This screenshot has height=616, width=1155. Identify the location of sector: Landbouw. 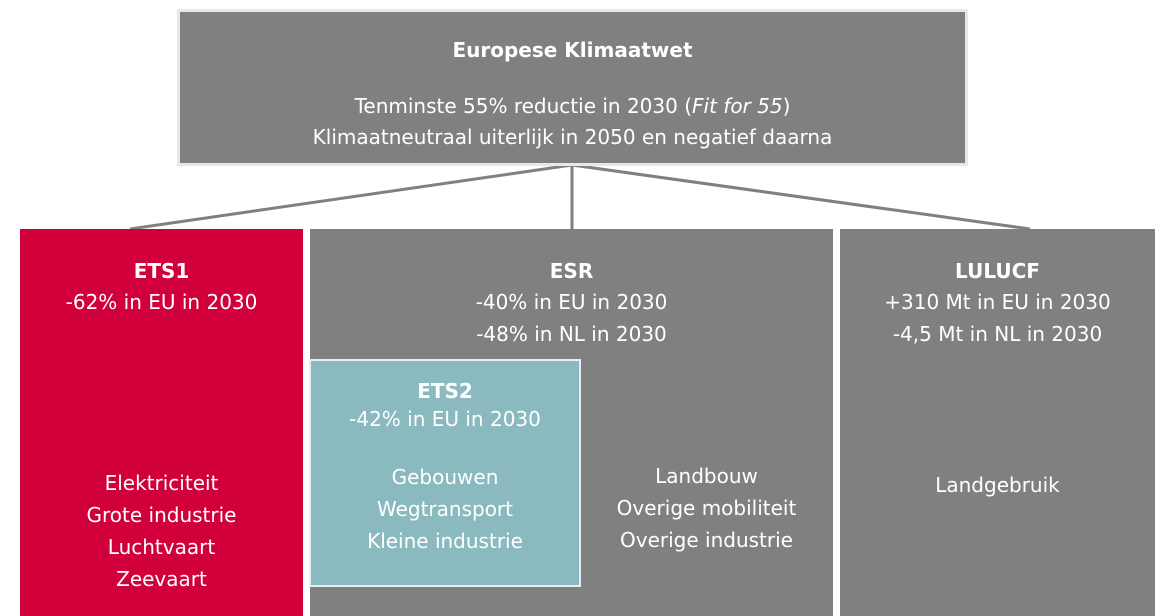
(706, 476).